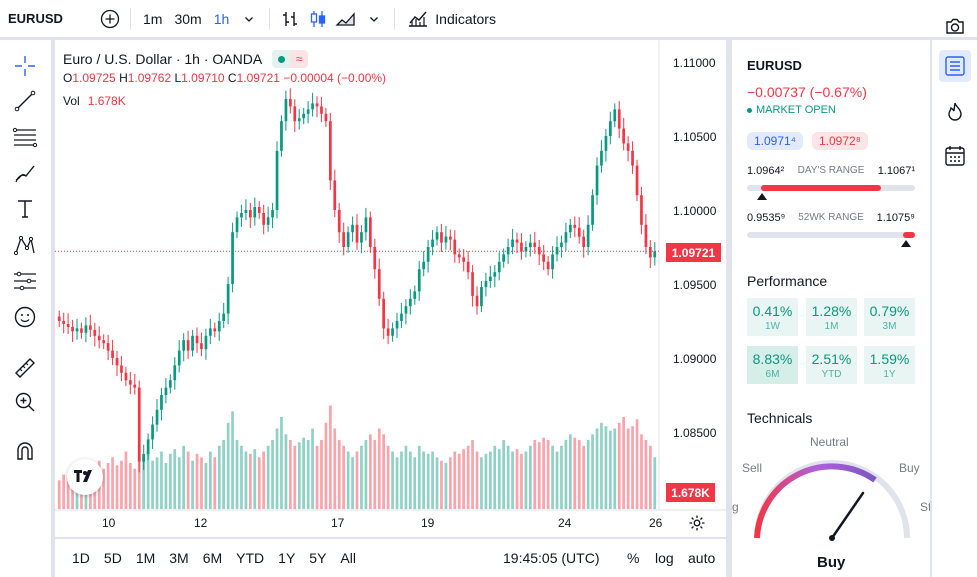 The height and width of the screenshot is (577, 977). I want to click on gear-icon, so click(697, 523).